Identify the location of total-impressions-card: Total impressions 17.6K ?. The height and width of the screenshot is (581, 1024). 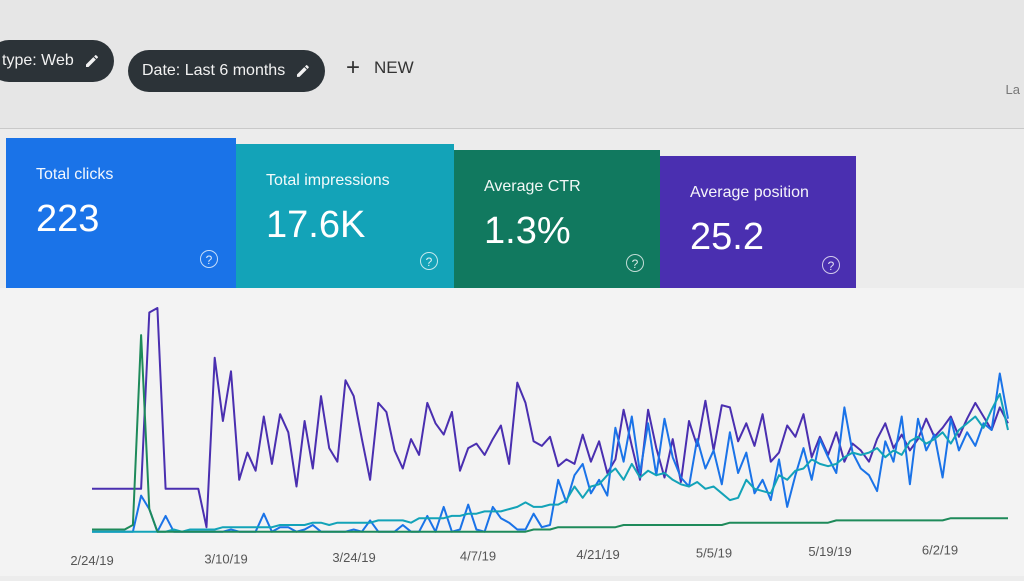
(345, 216).